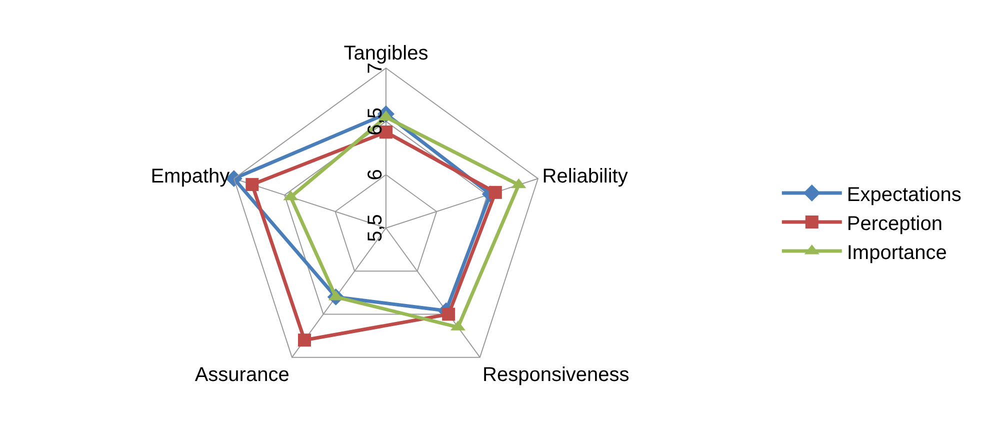 The image size is (996, 444). Describe the element at coordinates (242, 375) in the screenshot. I see `spoke-label: Assurance` at that location.